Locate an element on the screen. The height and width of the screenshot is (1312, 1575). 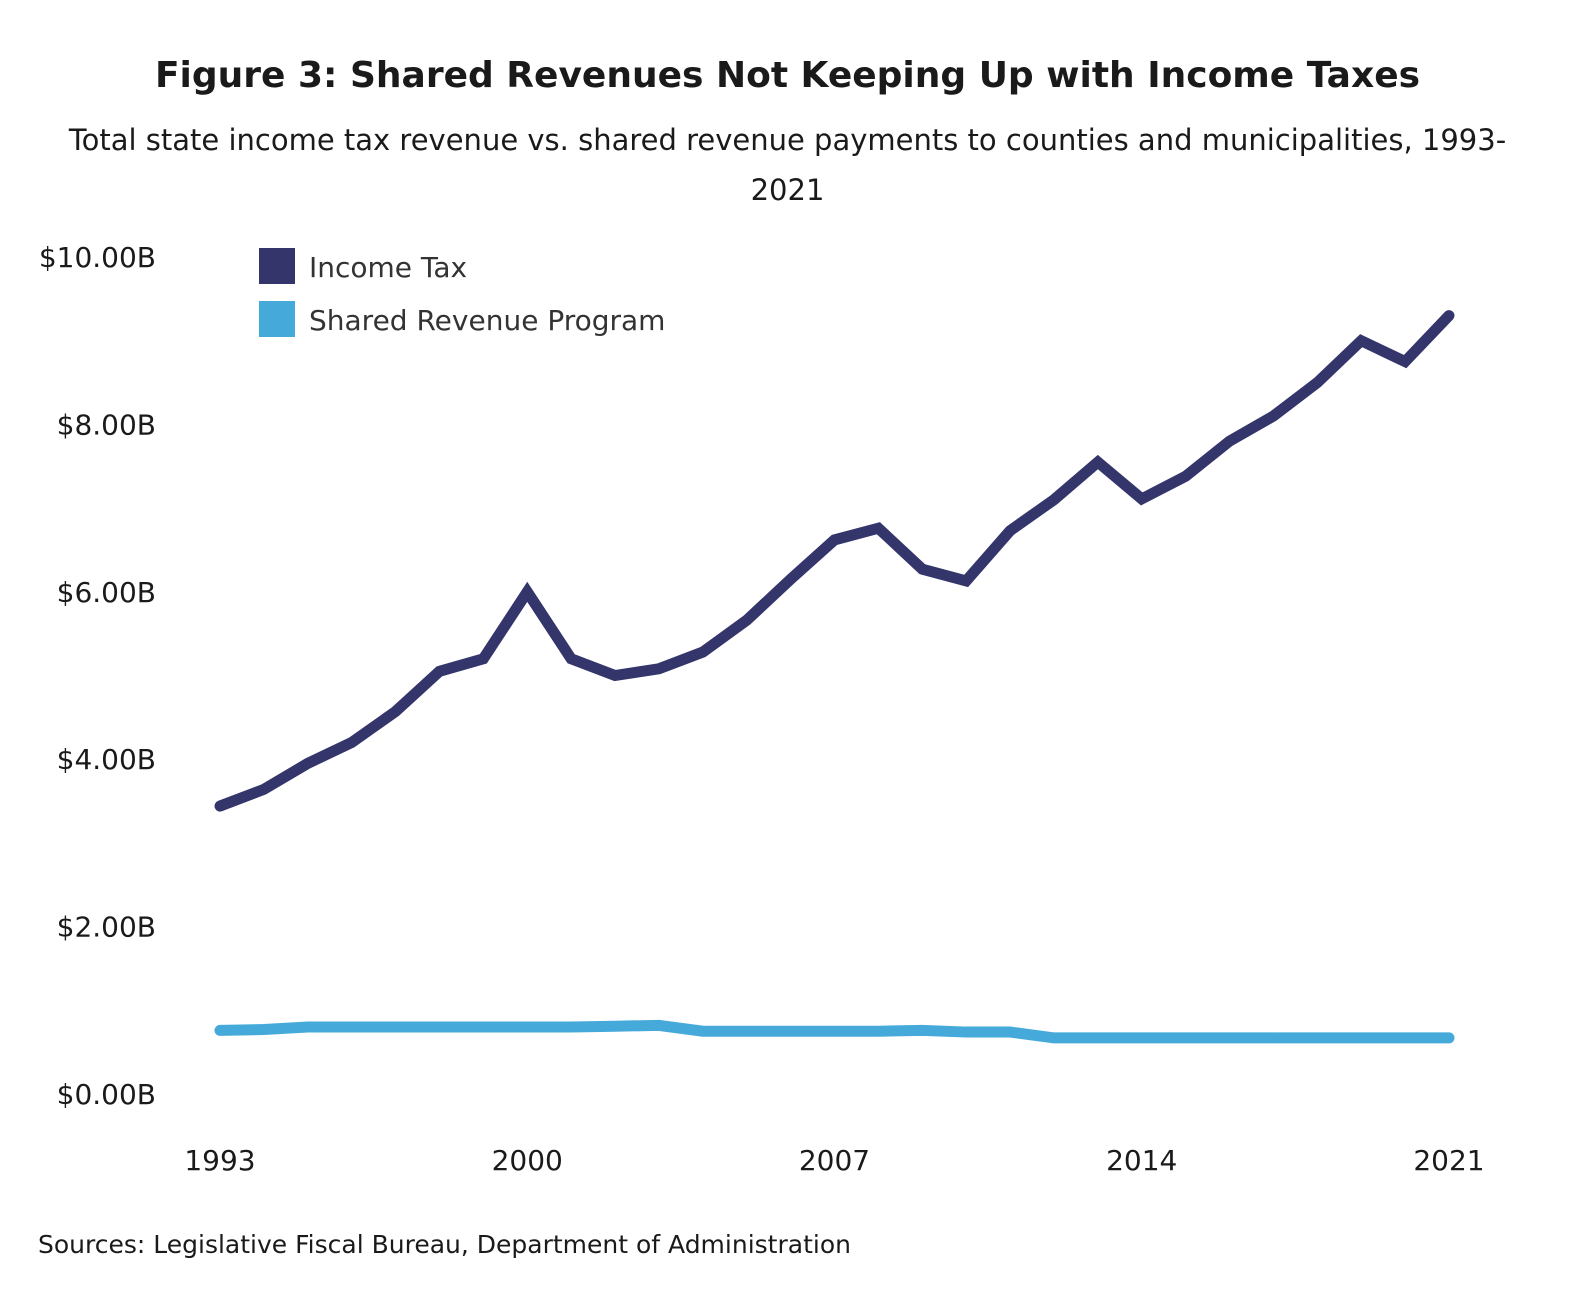
x-tick-label: 2000 is located at coordinates (527, 1160).